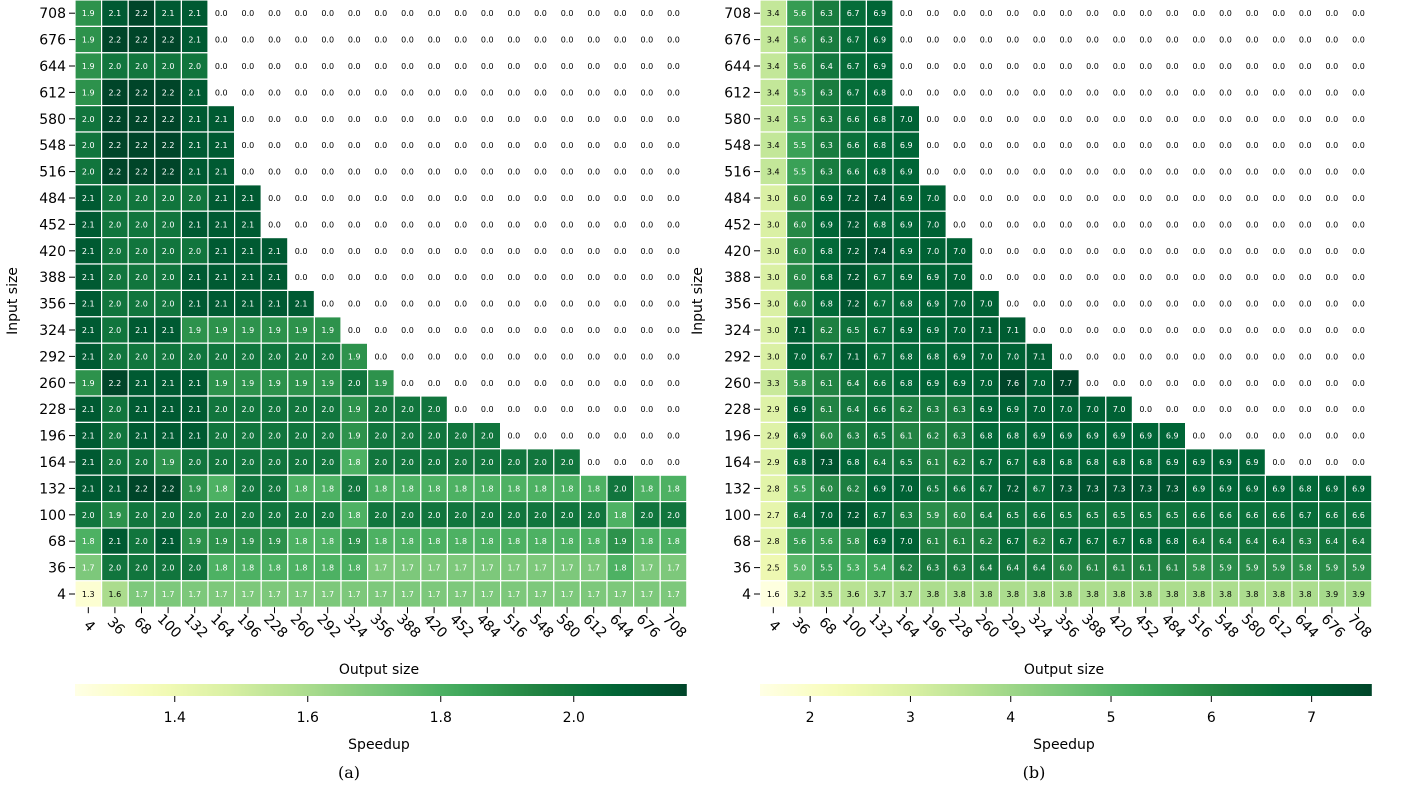 The width and height of the screenshot is (1403, 786). Describe the element at coordinates (1012, 515) in the screenshot. I see `heatmap-b-cell-label: 6.5` at that location.